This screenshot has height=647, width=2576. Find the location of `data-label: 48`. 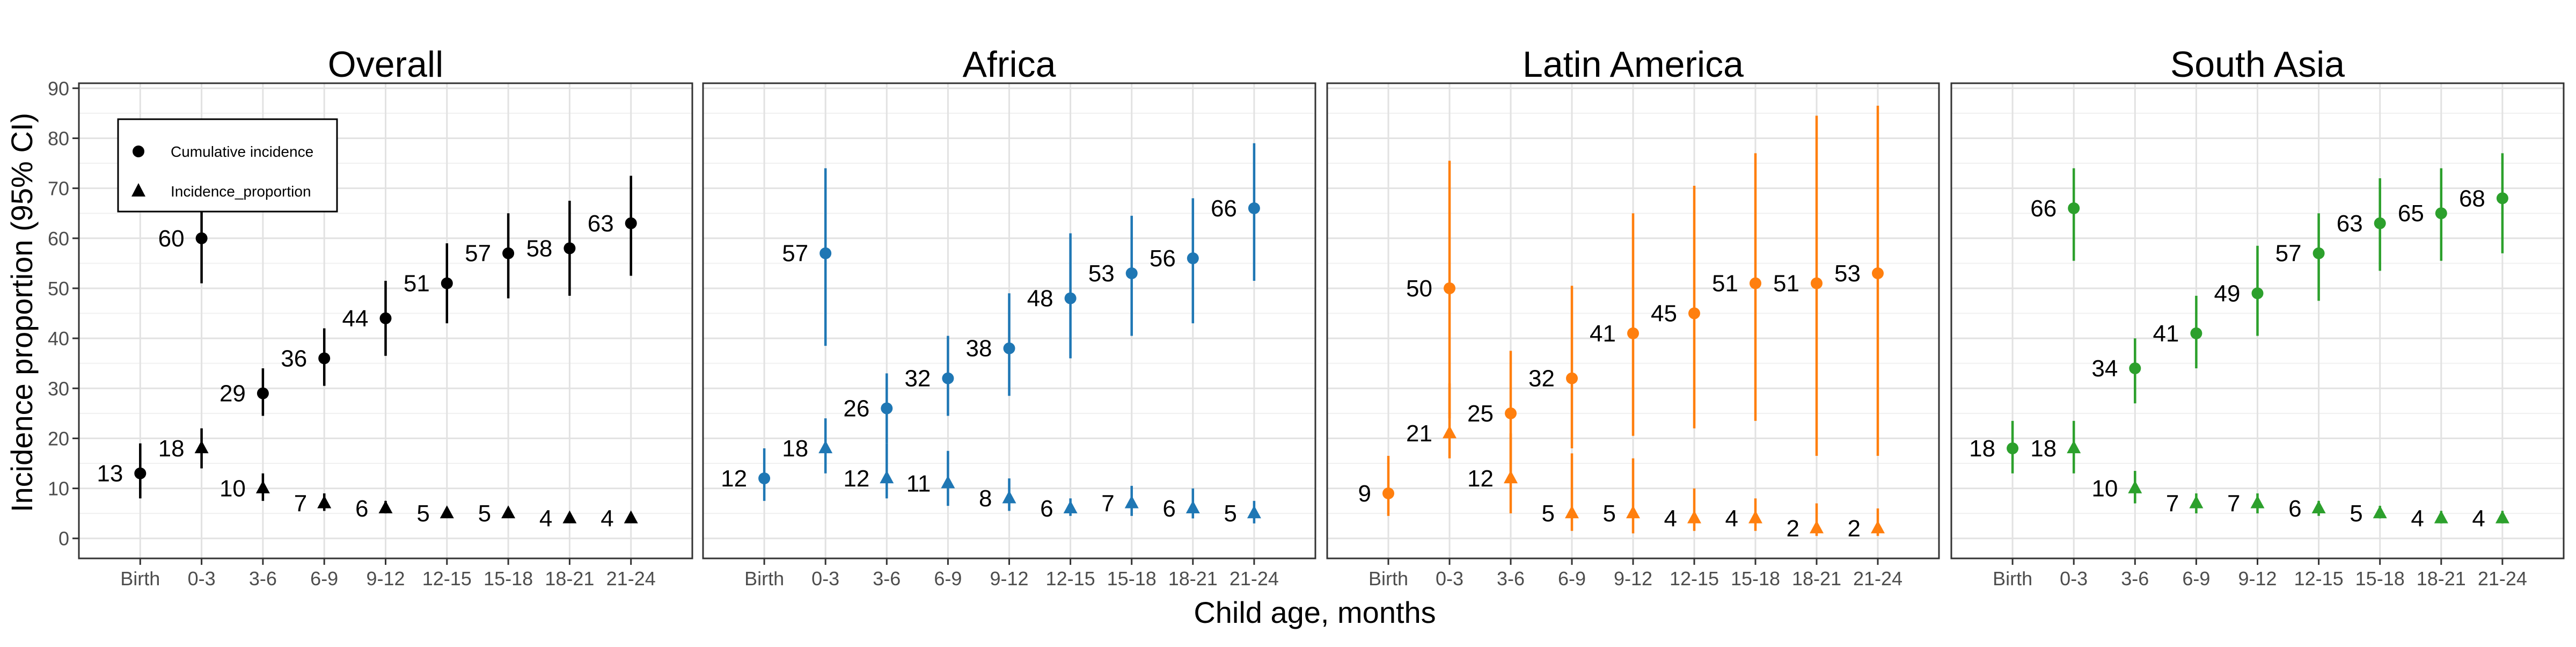

data-label: 48 is located at coordinates (1040, 299).